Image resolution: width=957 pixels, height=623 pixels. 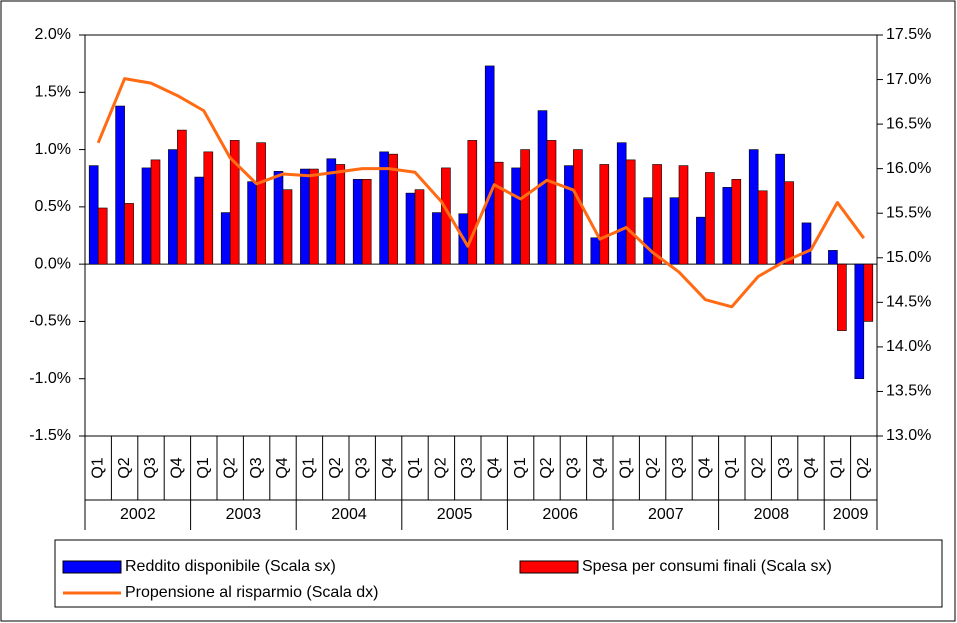 I want to click on y2-tick-label: 15.0%, so click(x=908, y=257).